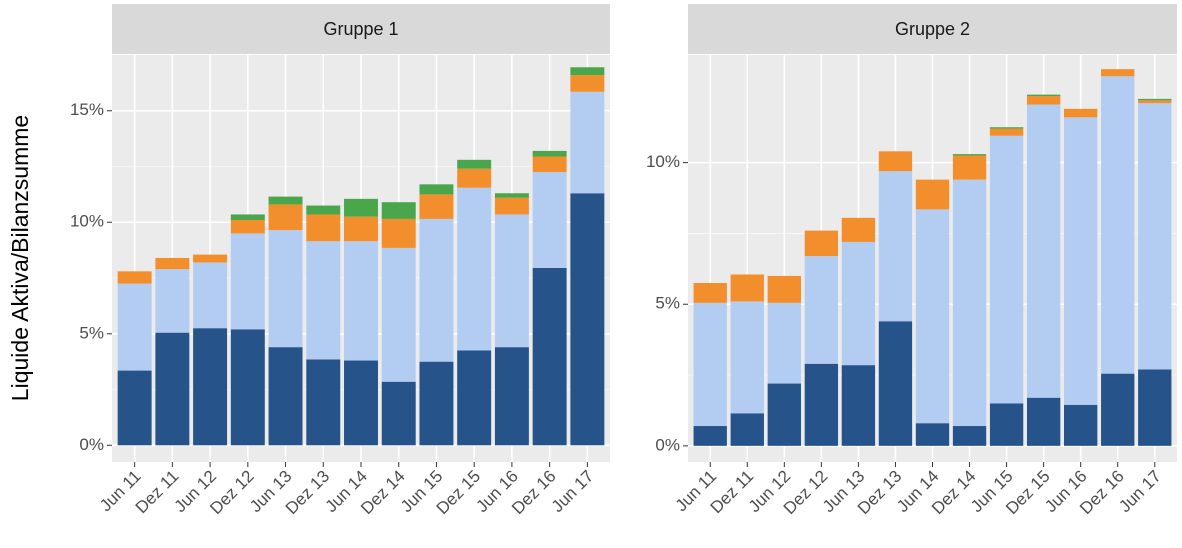 Image resolution: width=1182 pixels, height=548 pixels. I want to click on facet-title: Gruppe 2, so click(932, 29).